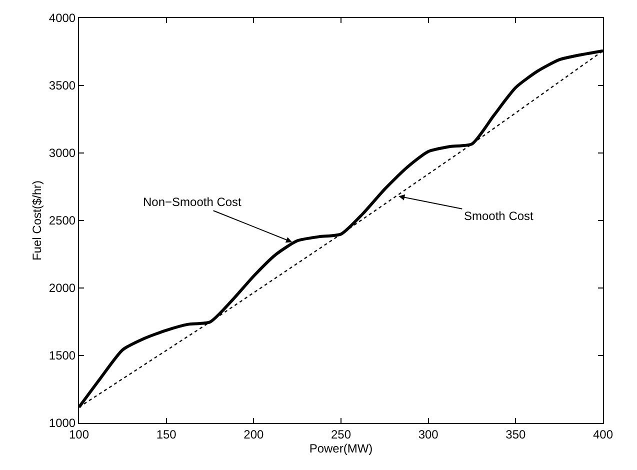  I want to click on y-tick-label: 2000, so click(62, 288).